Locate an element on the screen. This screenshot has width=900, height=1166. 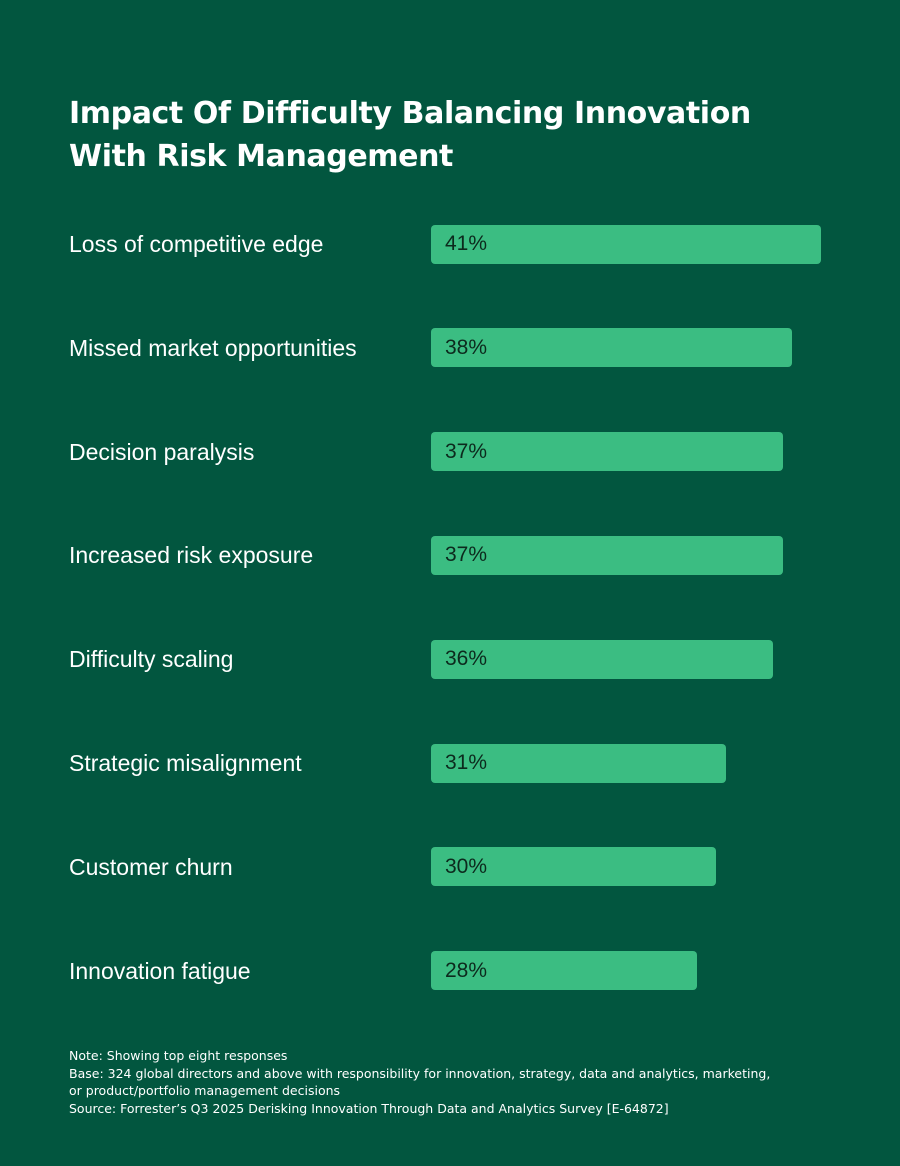
category-label: Strategic misalignment is located at coordinates (185, 763).